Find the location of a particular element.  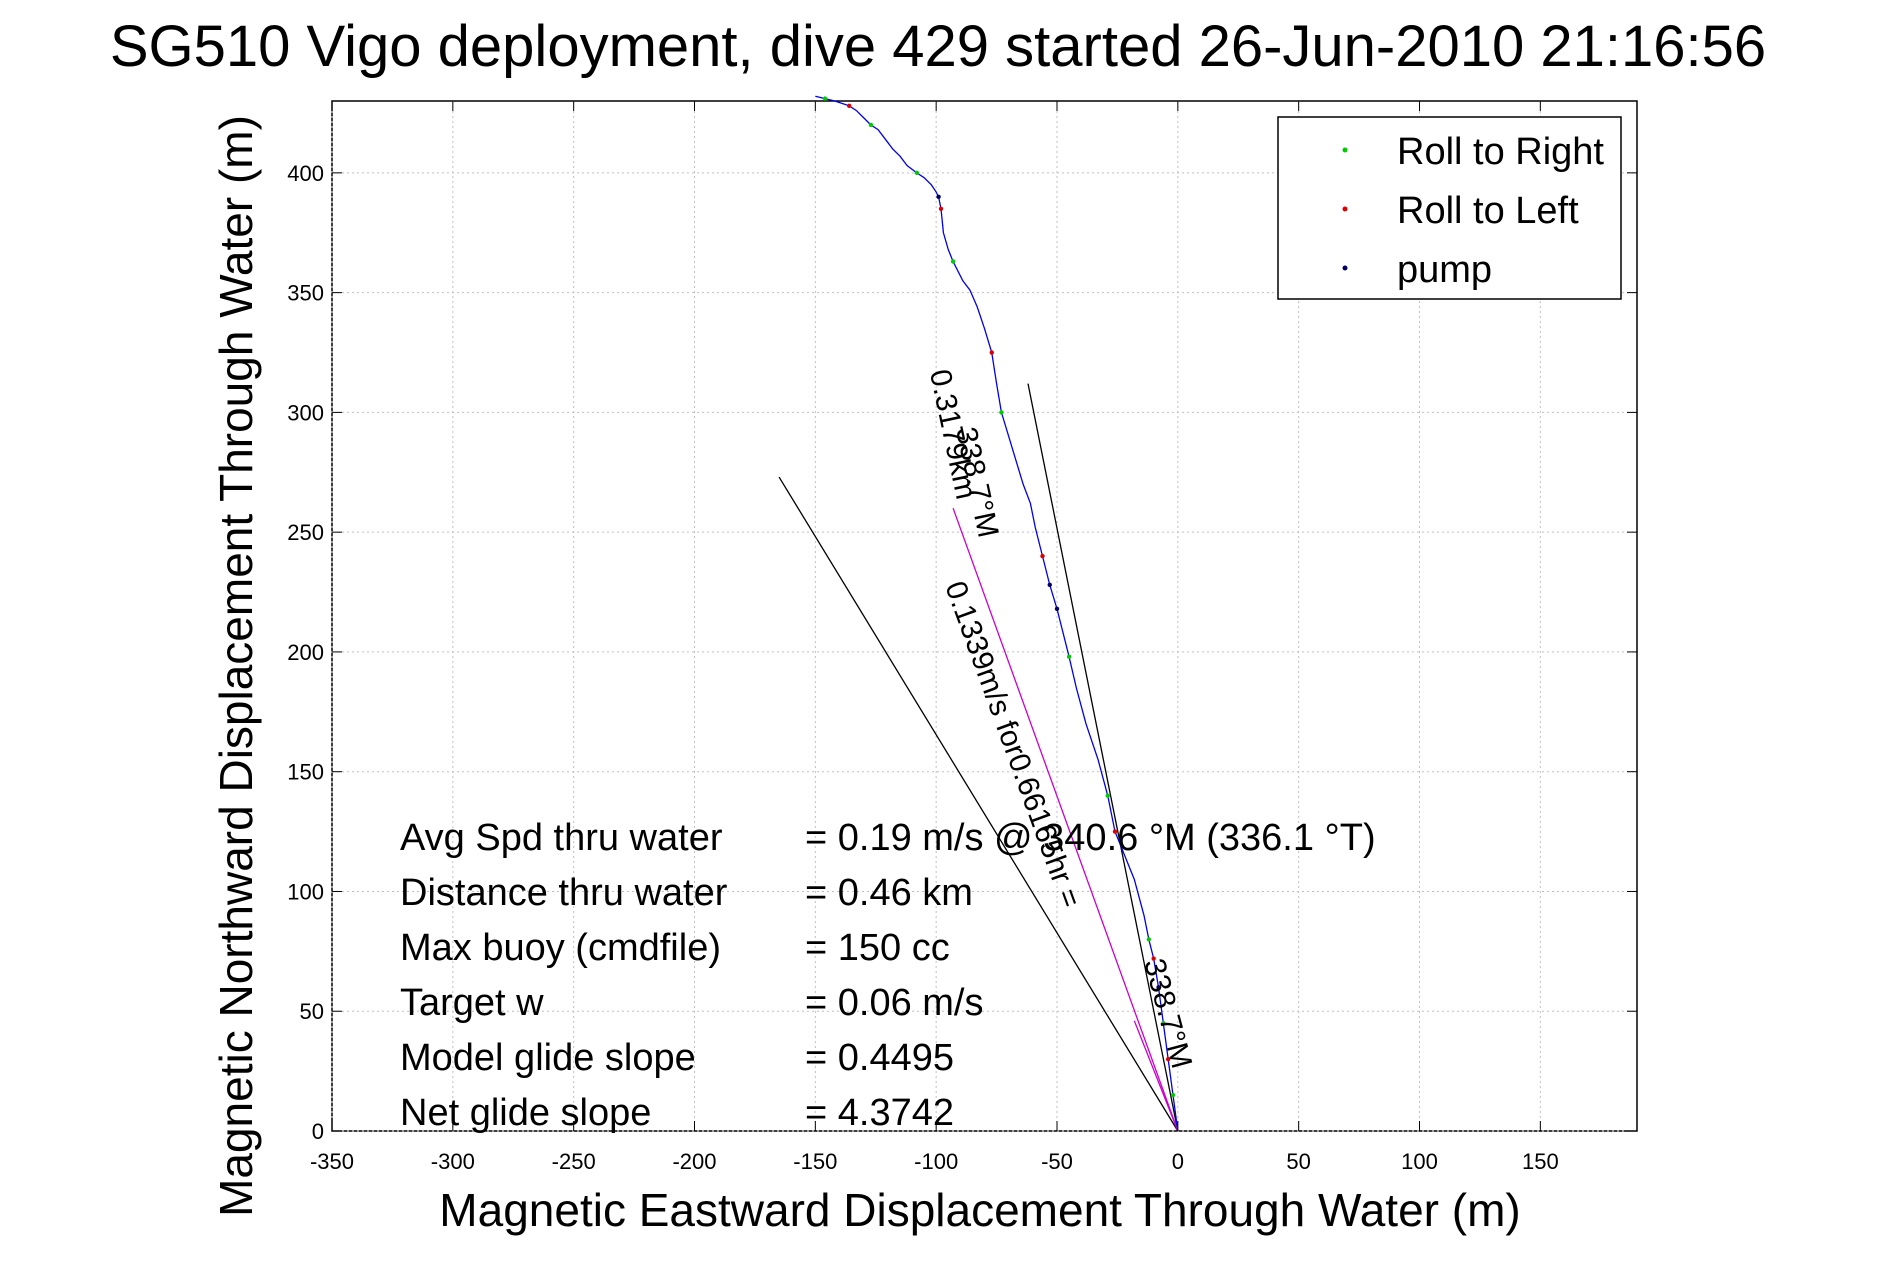

stat-label: Target w is located at coordinates (472, 1003).